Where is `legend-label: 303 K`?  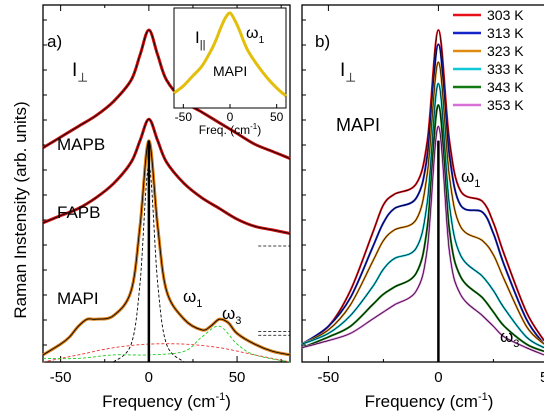 legend-label: 303 K is located at coordinates (505, 15).